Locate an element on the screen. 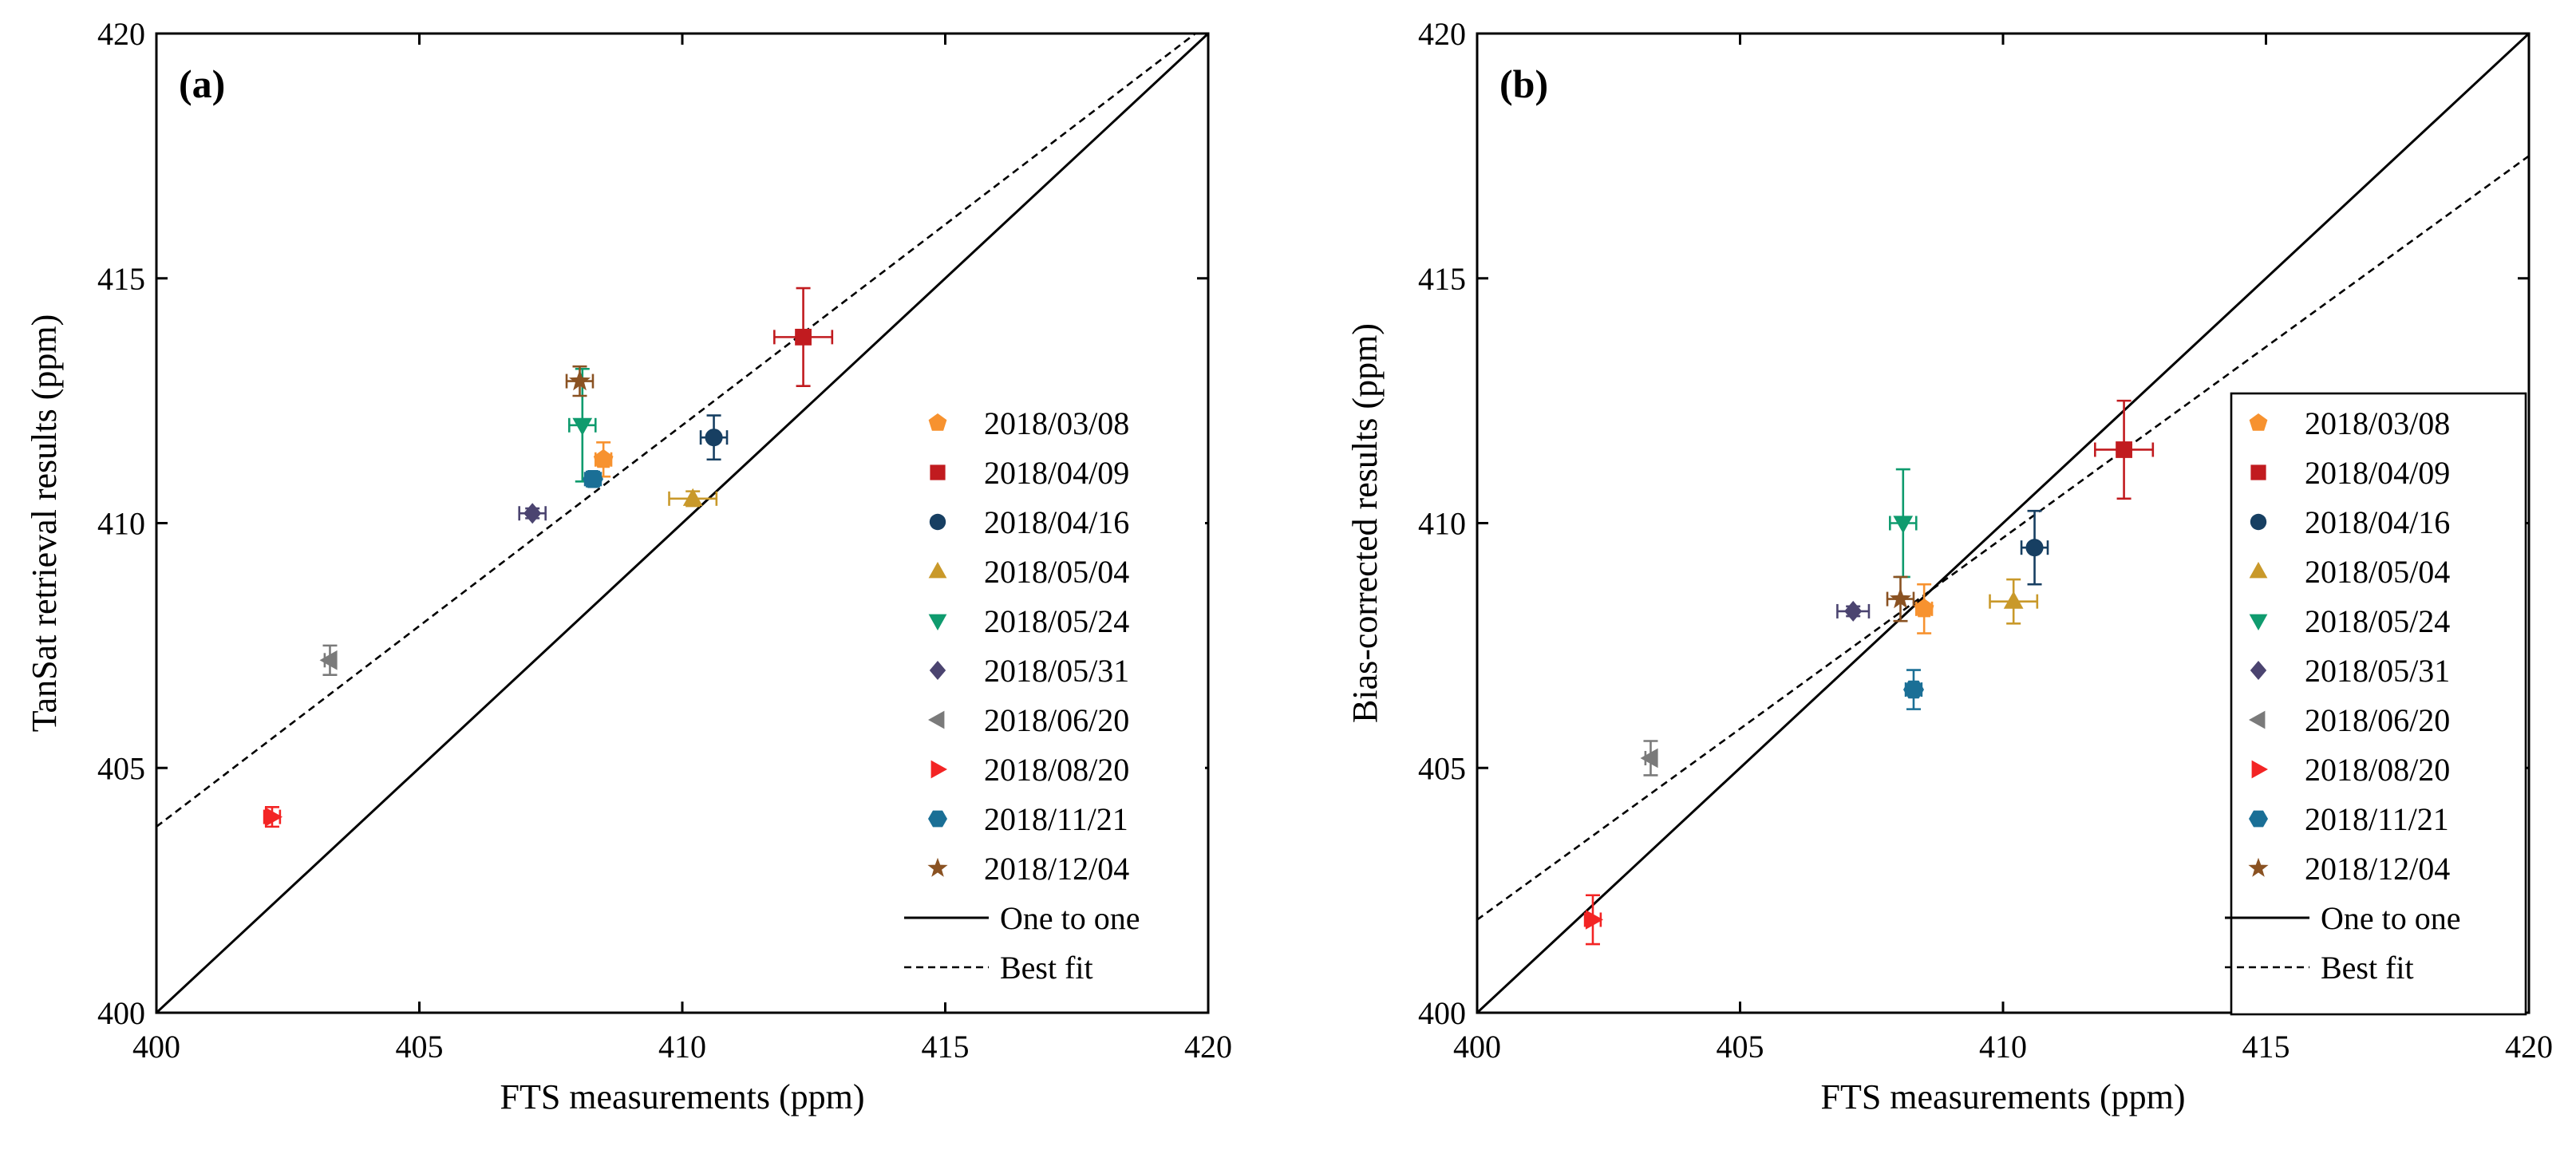 Image resolution: width=2576 pixels, height=1150 pixels. panel-b-point-2018-04-09-marker is located at coordinates (2124, 449).